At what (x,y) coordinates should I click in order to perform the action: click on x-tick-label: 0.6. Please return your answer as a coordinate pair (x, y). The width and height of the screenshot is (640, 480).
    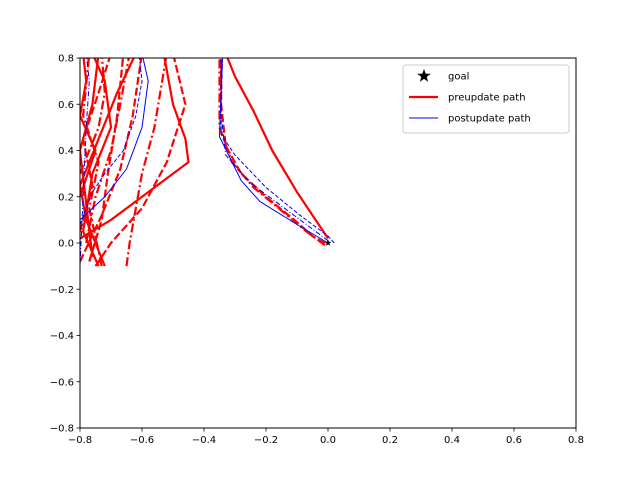
    Looking at the image, I should click on (514, 440).